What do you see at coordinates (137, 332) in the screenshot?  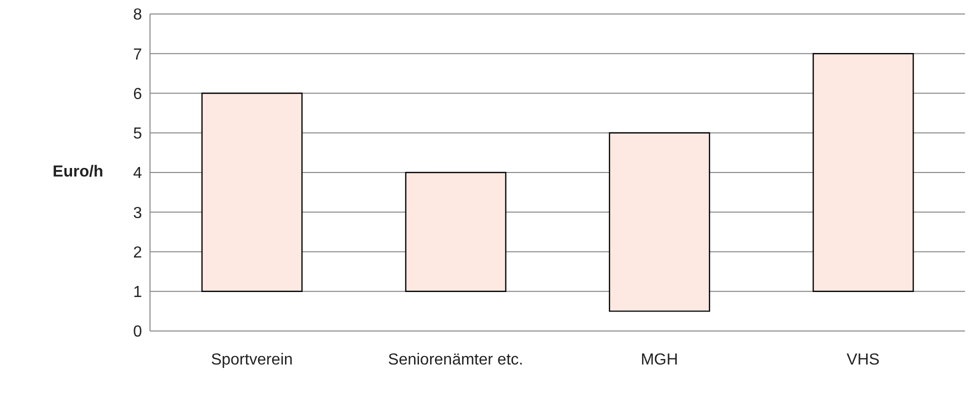 I see `y-tick-label: 0` at bounding box center [137, 332].